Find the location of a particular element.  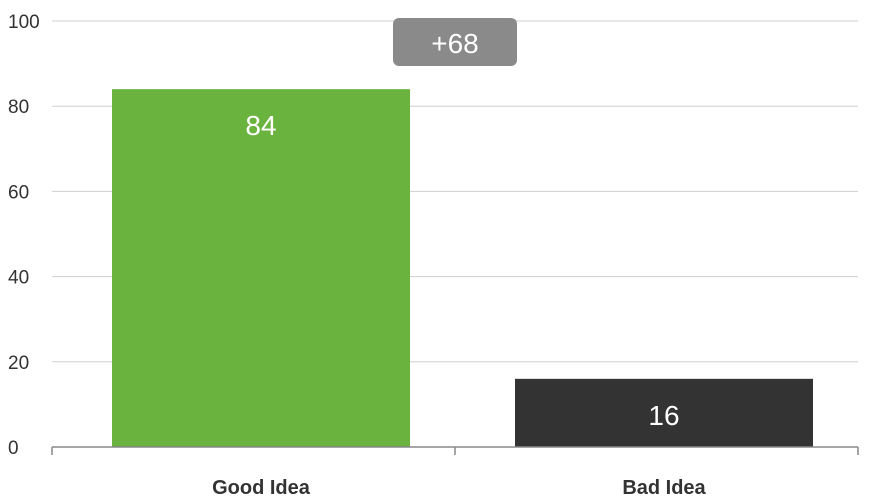

y-tick-label: 60 is located at coordinates (18, 192).